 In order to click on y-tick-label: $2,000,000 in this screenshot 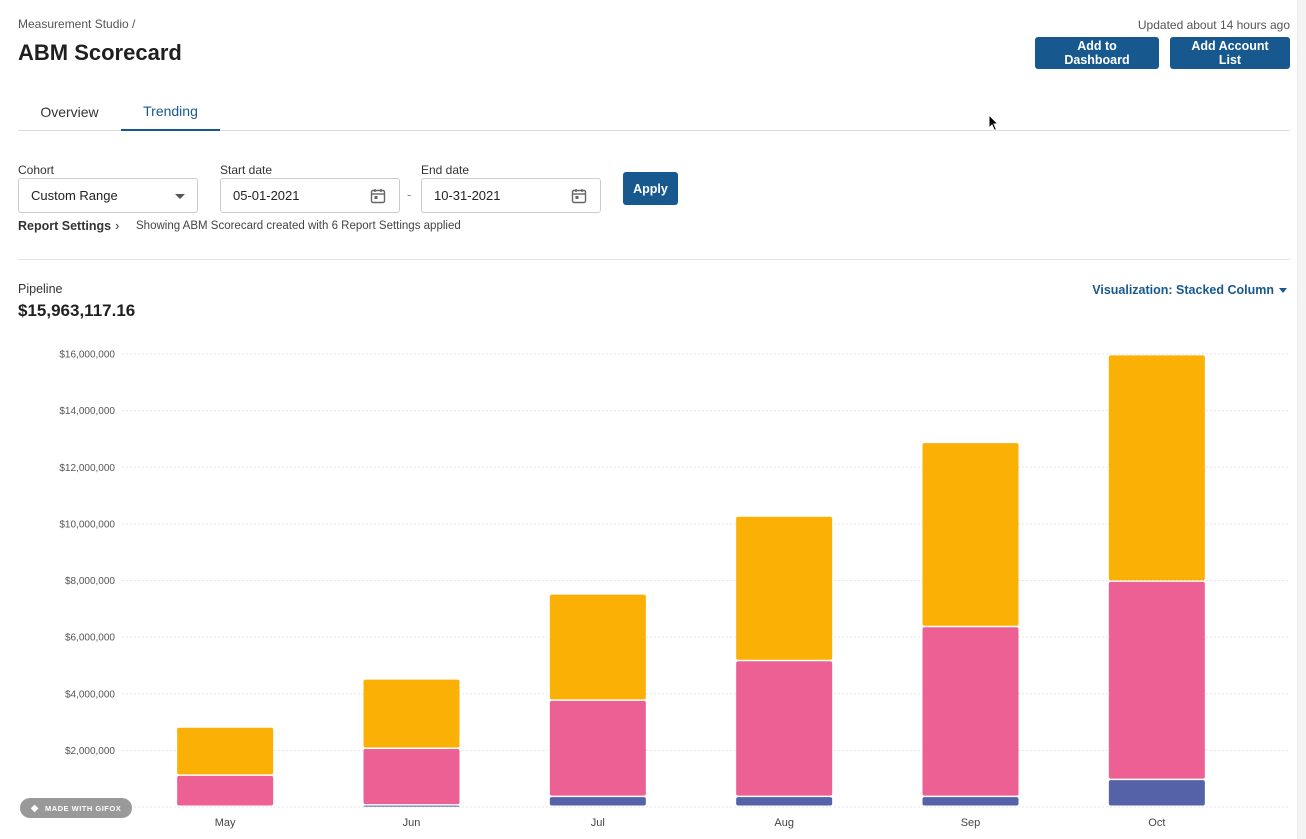, I will do `click(90, 751)`.